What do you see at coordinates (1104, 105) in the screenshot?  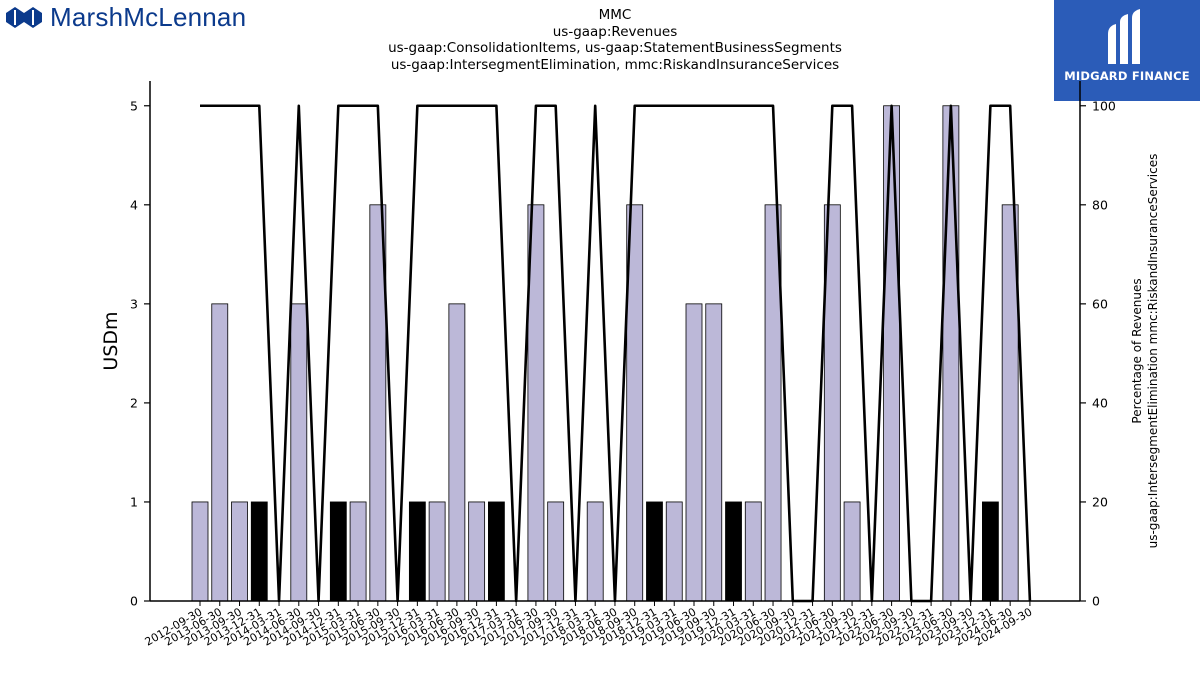 I see `y2-tick-label: 100` at bounding box center [1104, 105].